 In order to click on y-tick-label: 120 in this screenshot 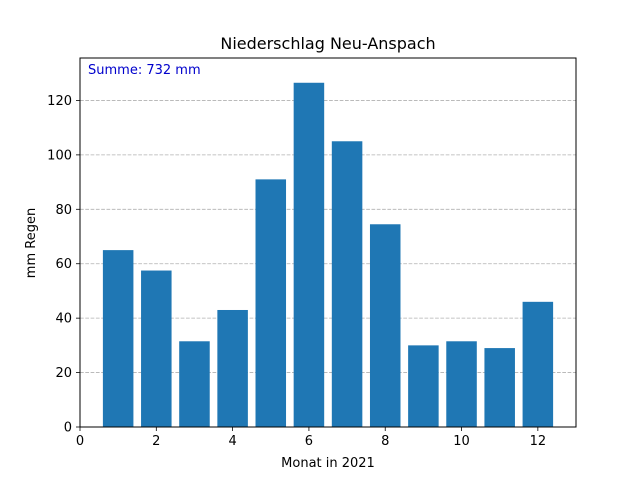, I will do `click(59, 101)`.